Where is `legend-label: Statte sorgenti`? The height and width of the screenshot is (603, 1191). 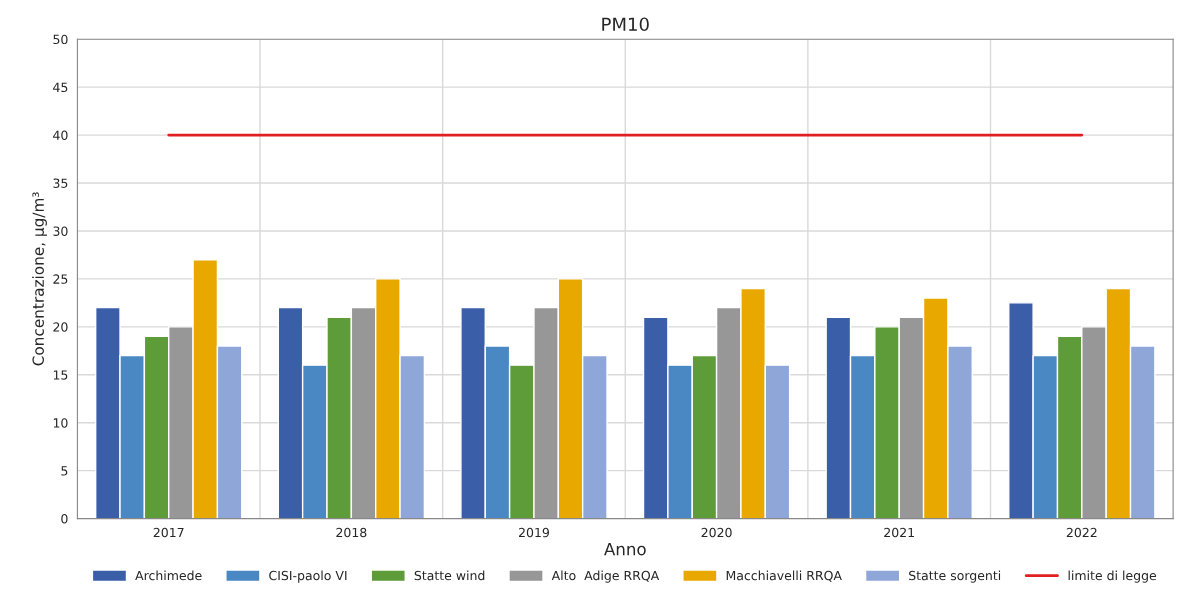 legend-label: Statte sorgenti is located at coordinates (955, 576).